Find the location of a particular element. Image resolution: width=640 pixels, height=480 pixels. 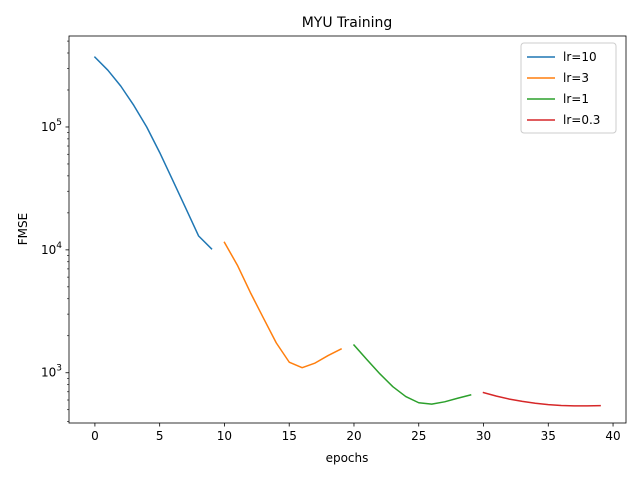

x-tick-label-3: 15 is located at coordinates (289, 436).